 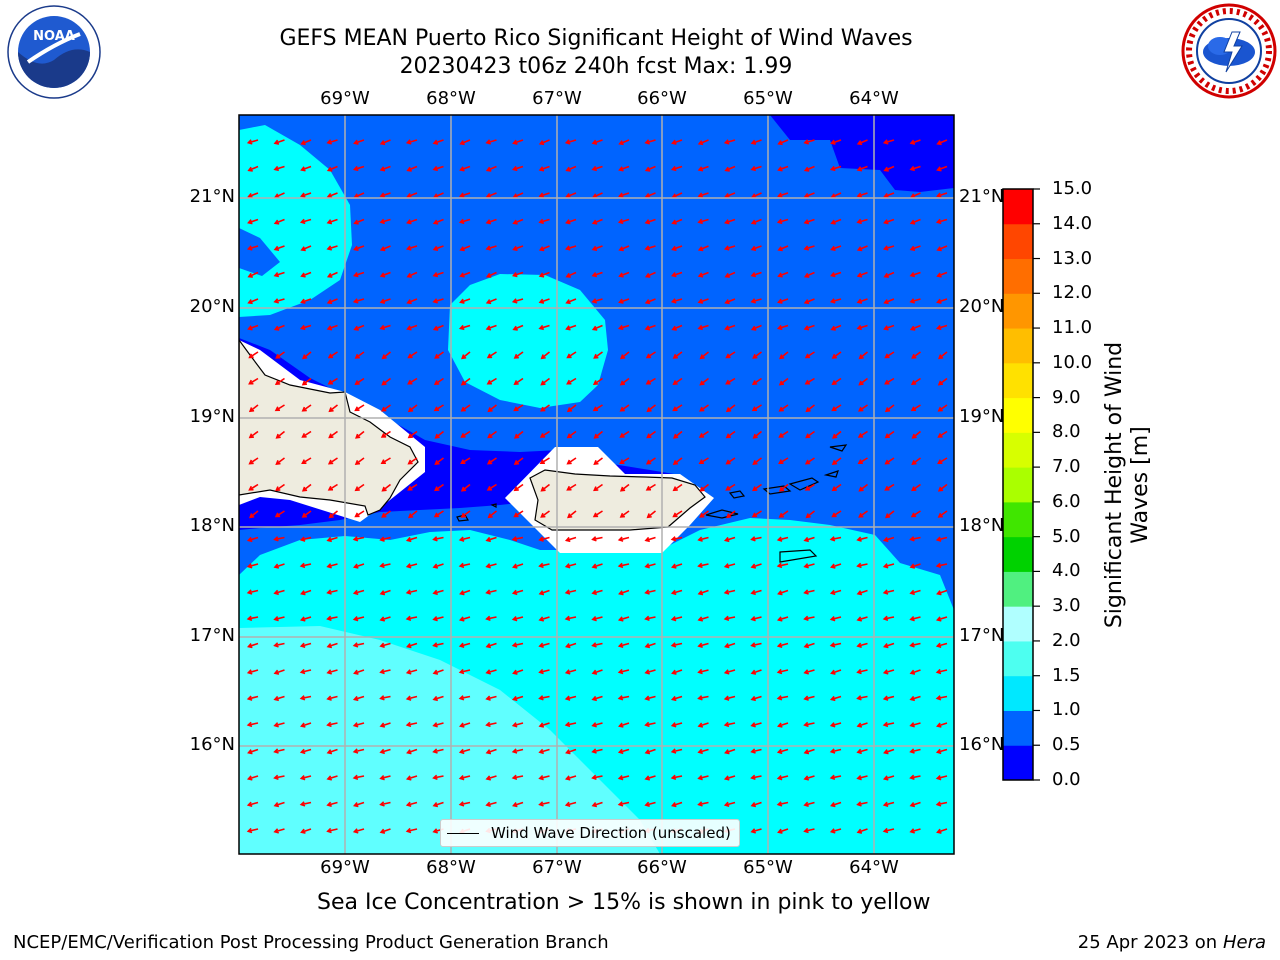 What do you see at coordinates (212, 306) in the screenshot?
I see `lat-label-left: 20°N` at bounding box center [212, 306].